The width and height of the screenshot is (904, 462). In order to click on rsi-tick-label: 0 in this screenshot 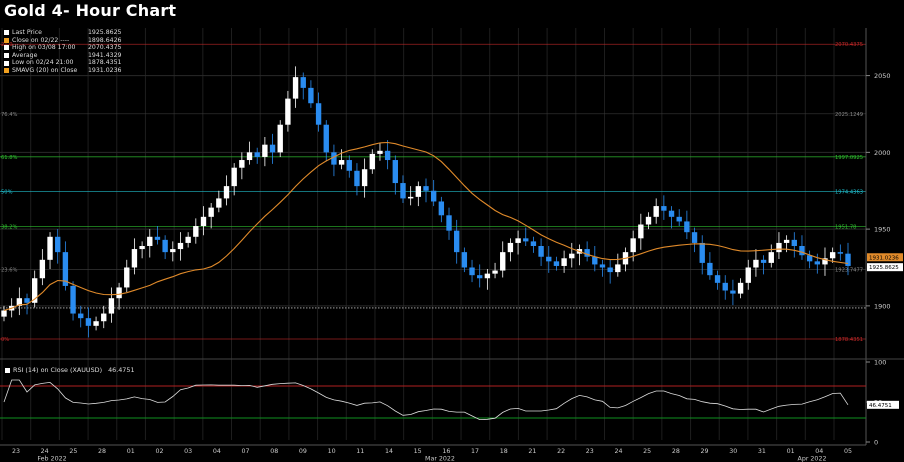, I will do `click(876, 443)`.